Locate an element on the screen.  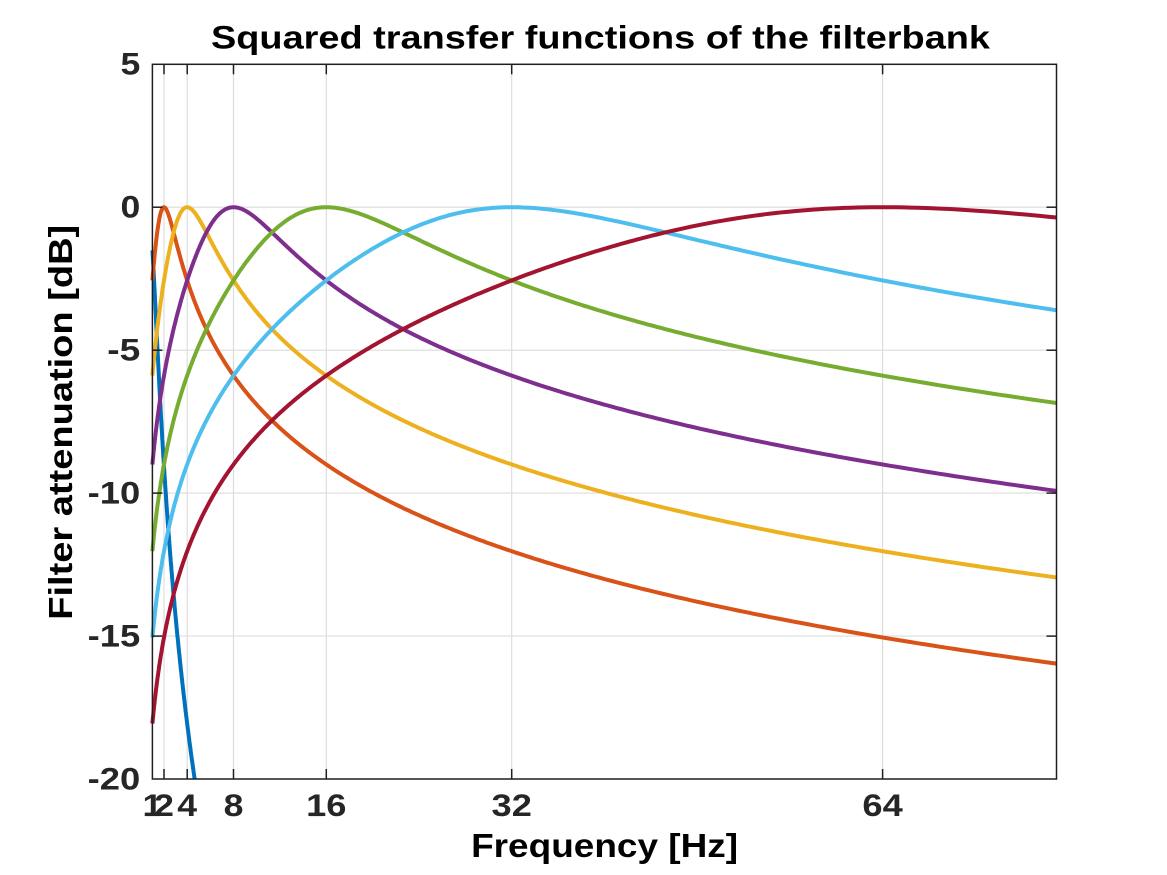
svg-text: 16 is located at coordinates (326, 805).